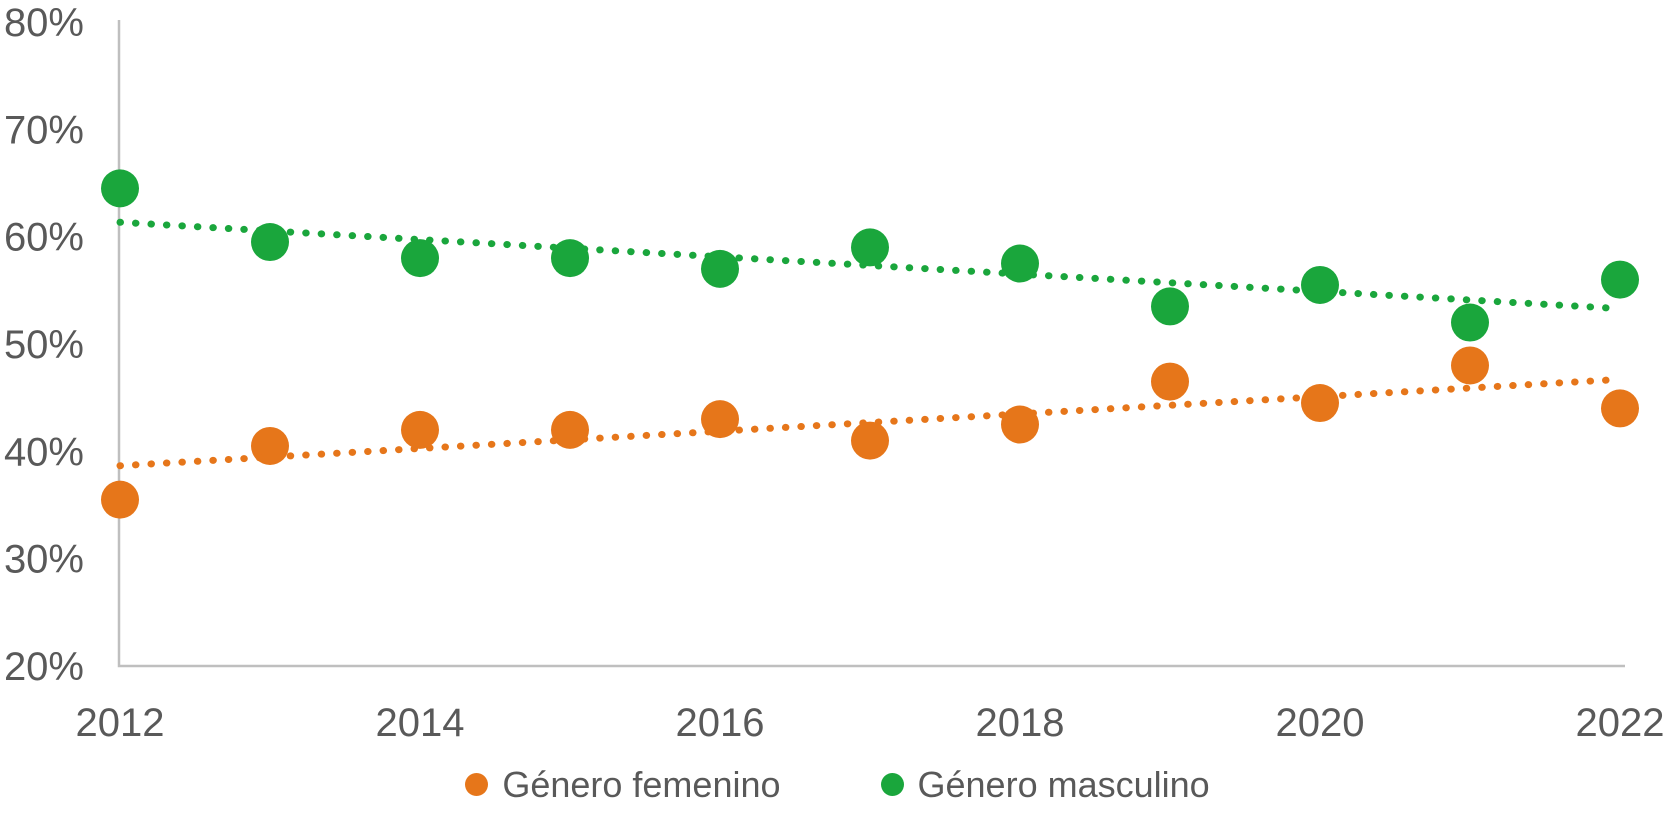  Describe the element at coordinates (1620, 723) in the screenshot. I see `x-tick-label: 2022` at that location.